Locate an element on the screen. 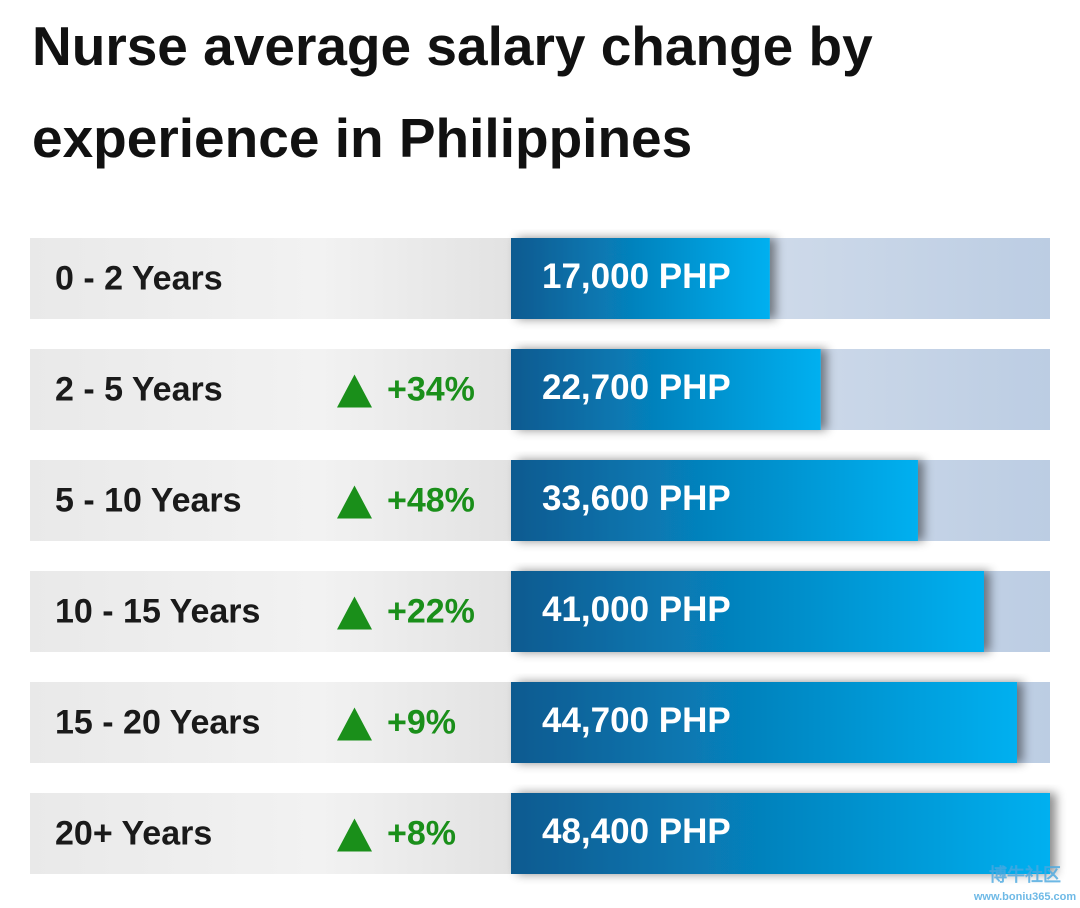 This screenshot has width=1080, height=908. change-label: +48% is located at coordinates (431, 500).